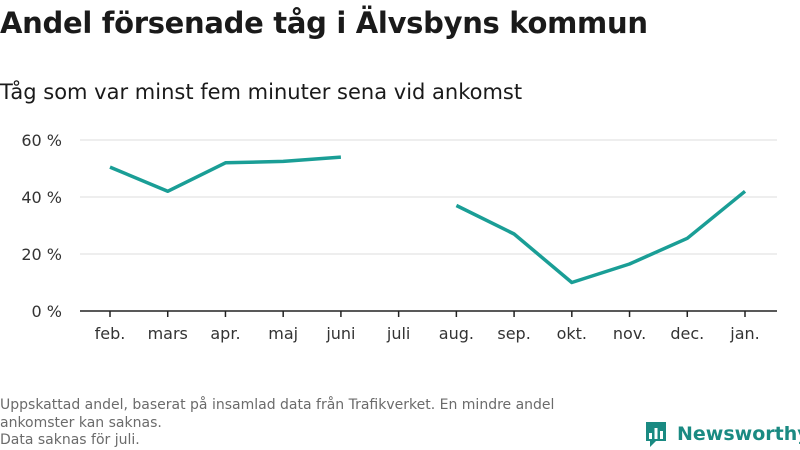  I want to click on x-tick-label: aug., so click(456, 333).